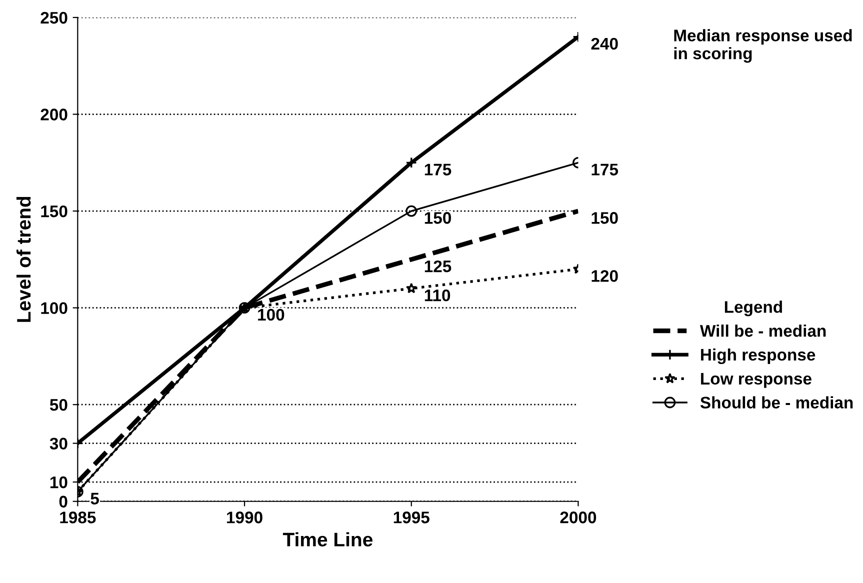 This screenshot has width=863, height=583. What do you see at coordinates (59, 405) in the screenshot?
I see `y-tick-label: 50` at bounding box center [59, 405].